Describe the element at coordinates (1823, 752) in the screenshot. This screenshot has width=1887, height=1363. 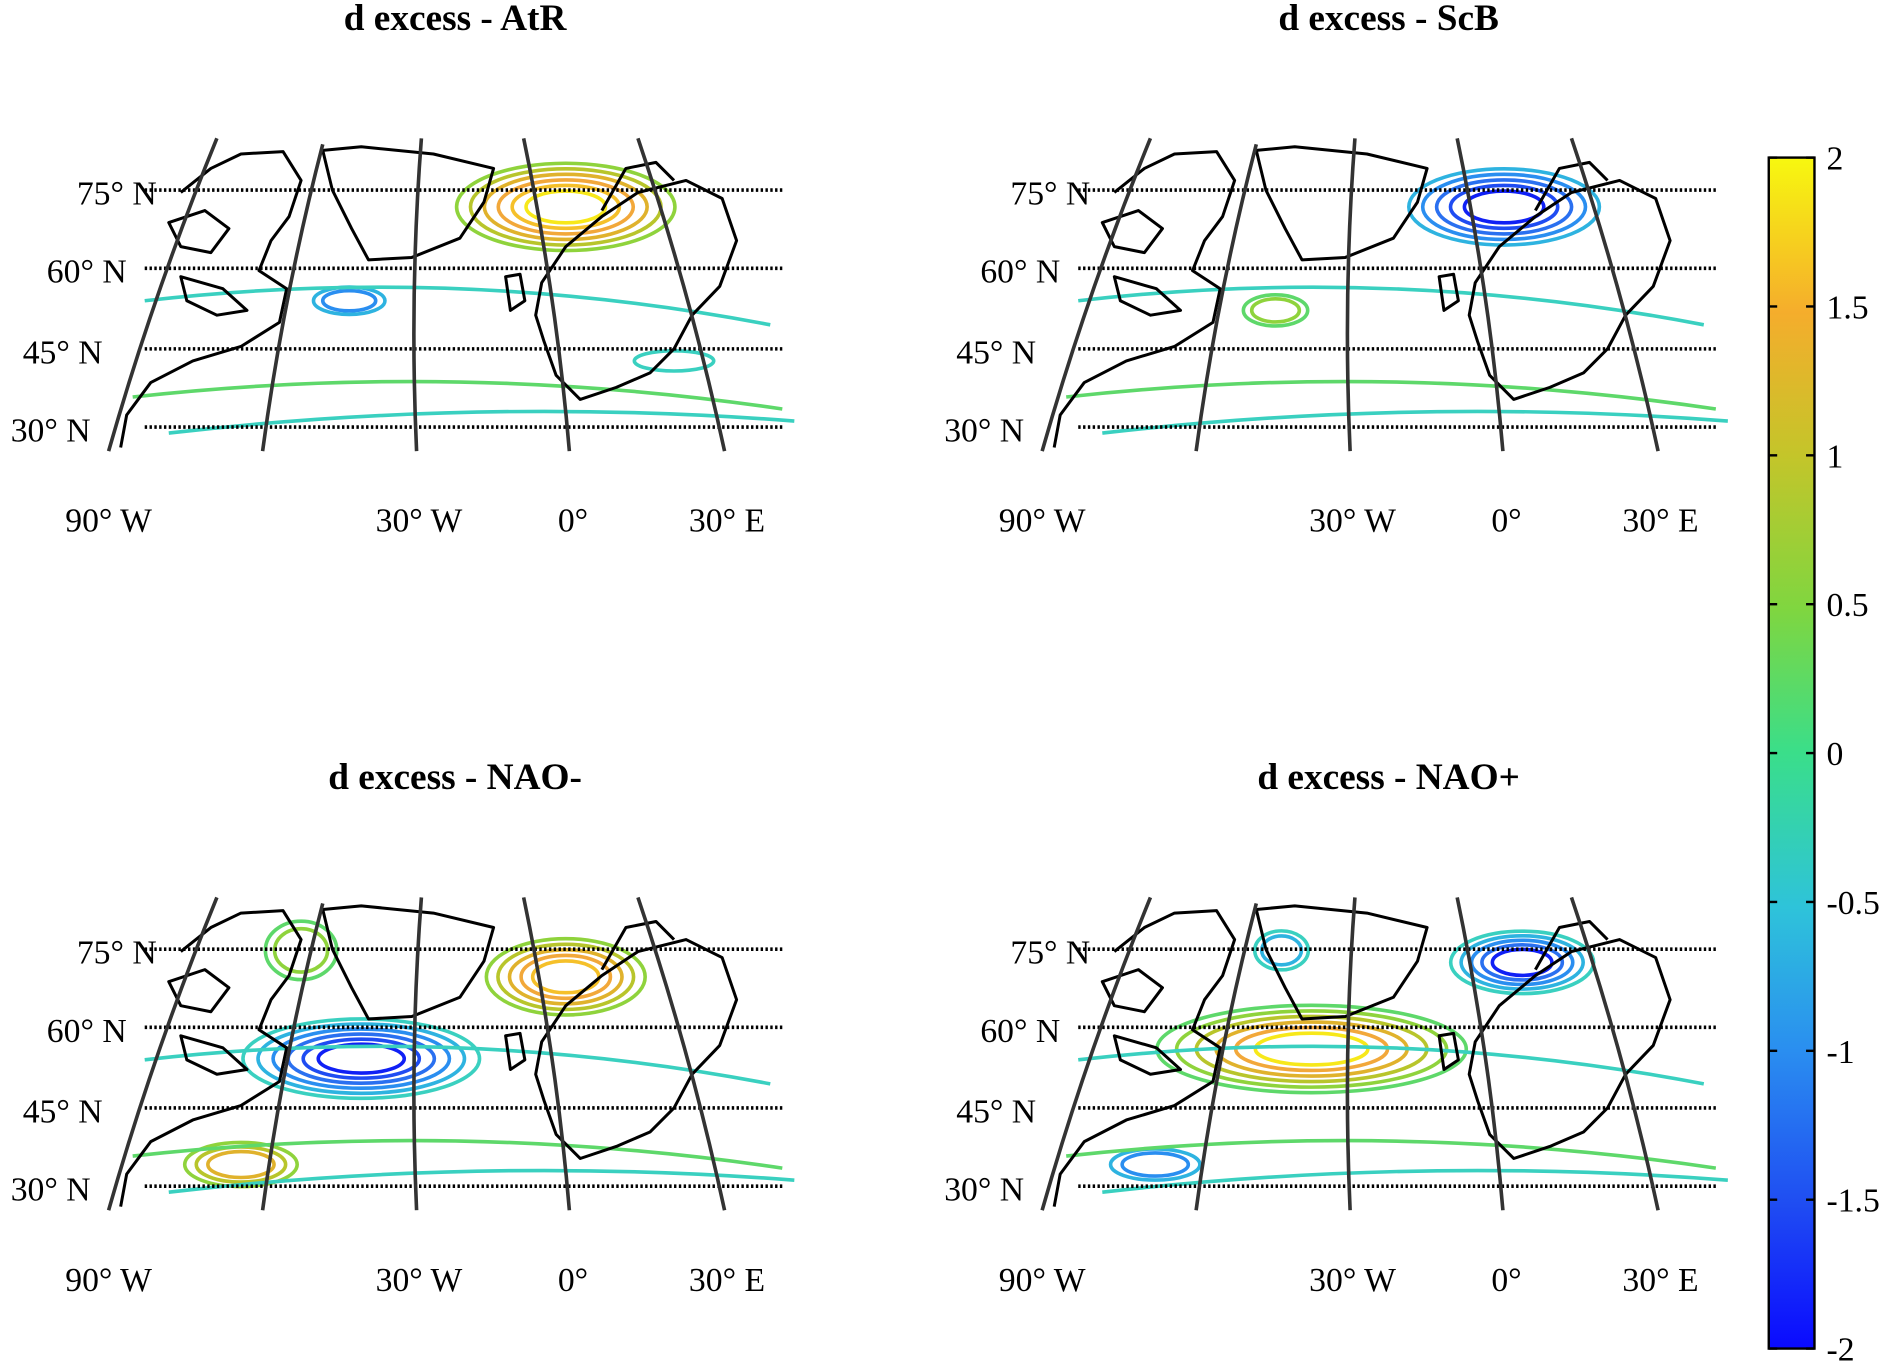
I see `colorbar: 2 1.5 1 0.5 0 -0.5 -1 -1.5 -2` at that location.